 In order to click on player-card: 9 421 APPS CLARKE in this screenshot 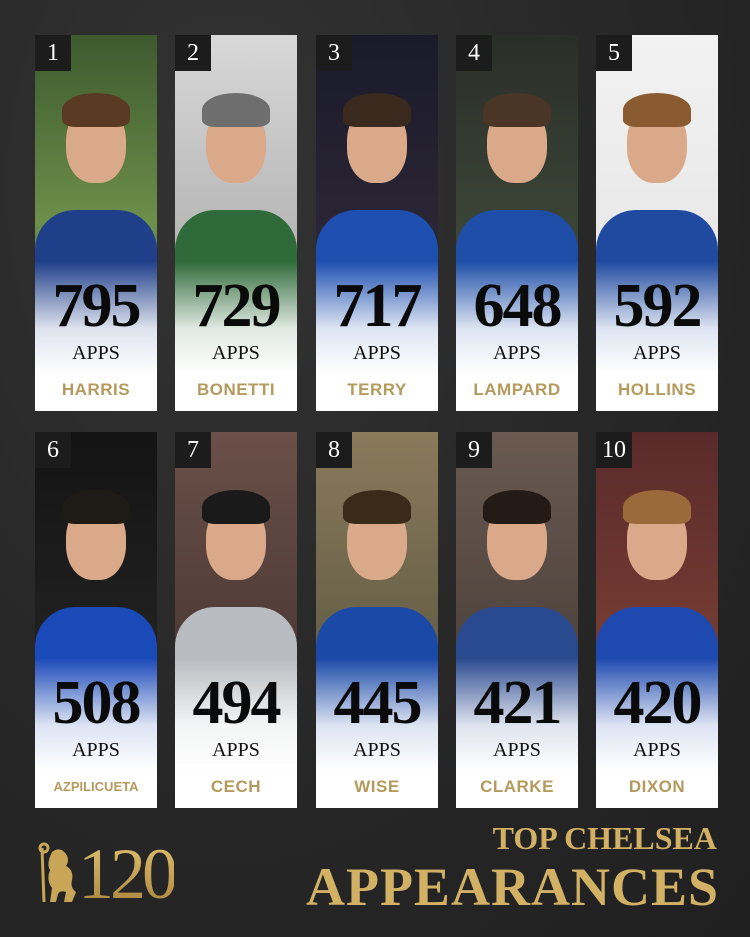, I will do `click(517, 620)`.